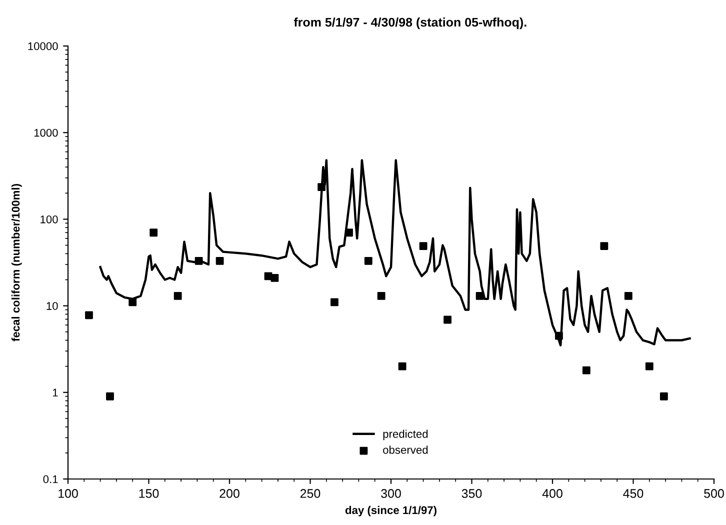  I want to click on x-axis-title: day (since 1/1/97), so click(390, 511).